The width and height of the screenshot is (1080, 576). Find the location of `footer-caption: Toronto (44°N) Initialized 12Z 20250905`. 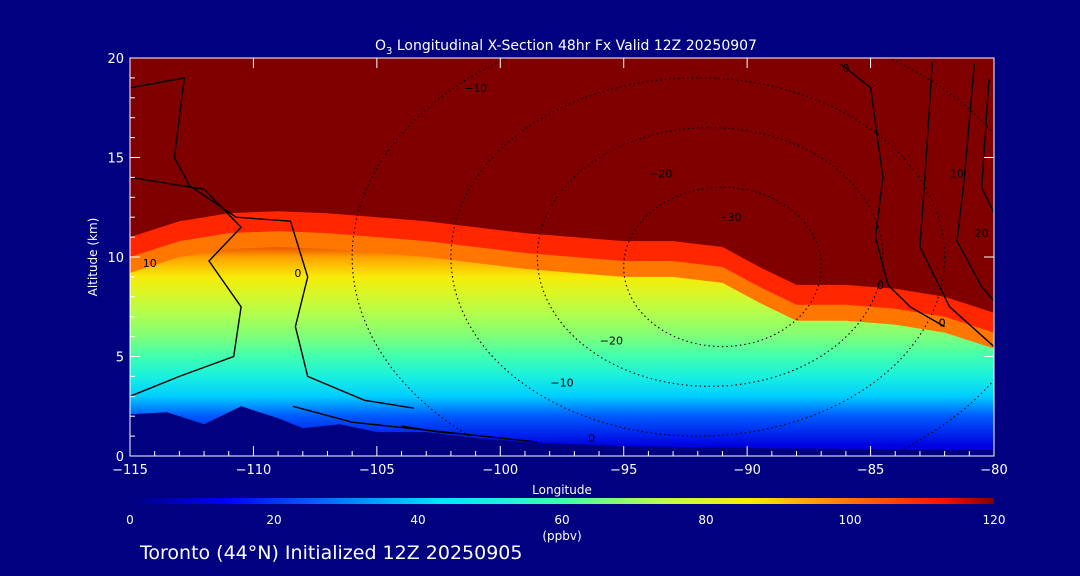

footer-caption: Toronto (44°N) Initialized 12Z 20250905 is located at coordinates (331, 553).